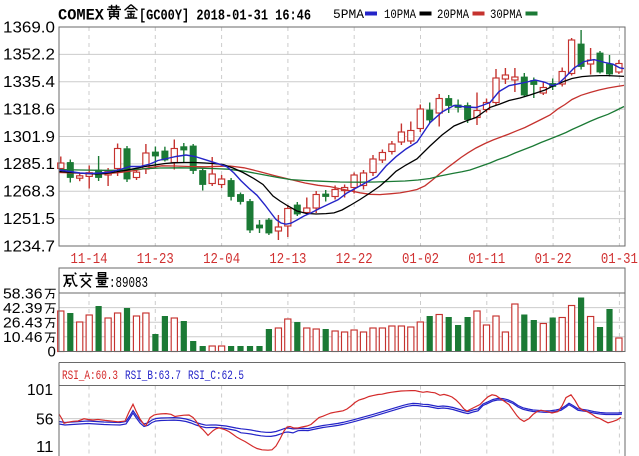  Describe the element at coordinates (29, 164) in the screenshot. I see `svg-text: 1285.1` at that location.